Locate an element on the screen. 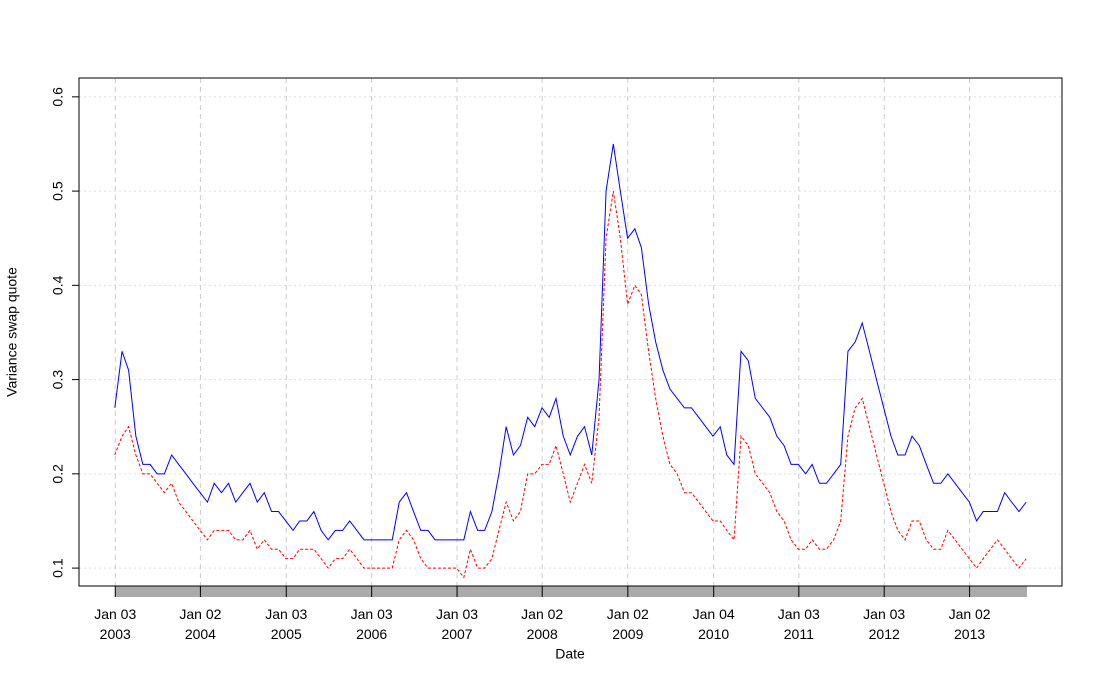 The height and width of the screenshot is (684, 1103). x-tick-label: Jan 03 2011 is located at coordinates (798, 624).